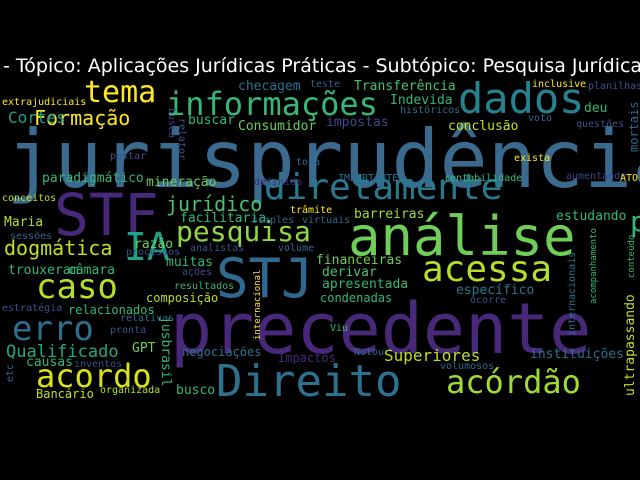 This screenshot has height=480, width=640. What do you see at coordinates (265, 278) in the screenshot?
I see `word-stj: STJ` at bounding box center [265, 278].